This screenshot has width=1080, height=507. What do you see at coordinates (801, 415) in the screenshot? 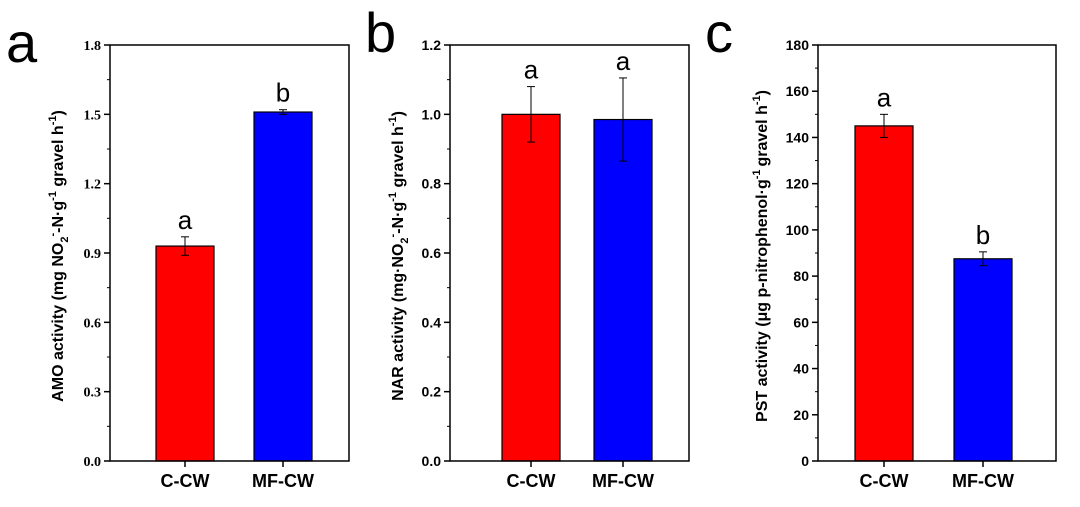
I see `y-tick-label-c-1: 20` at bounding box center [801, 415].